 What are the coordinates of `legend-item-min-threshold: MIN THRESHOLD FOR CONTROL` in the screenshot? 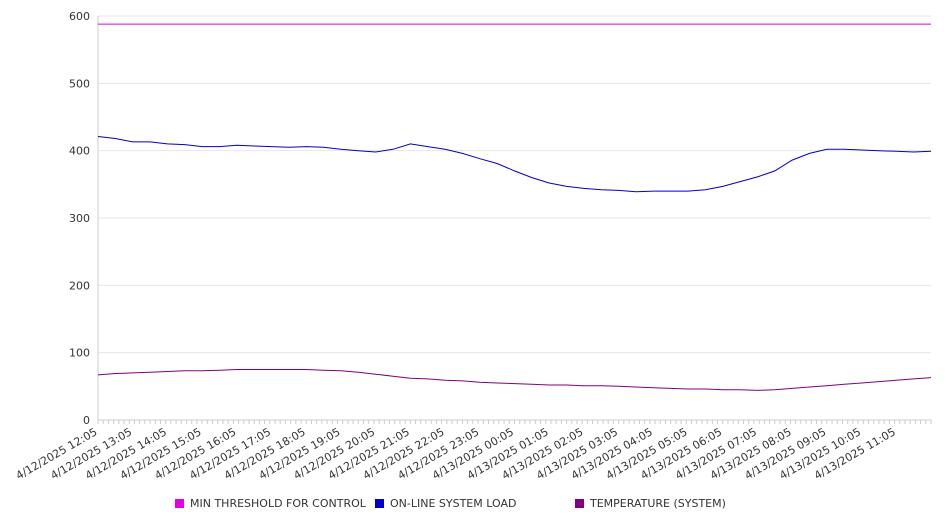 It's located at (270, 503).